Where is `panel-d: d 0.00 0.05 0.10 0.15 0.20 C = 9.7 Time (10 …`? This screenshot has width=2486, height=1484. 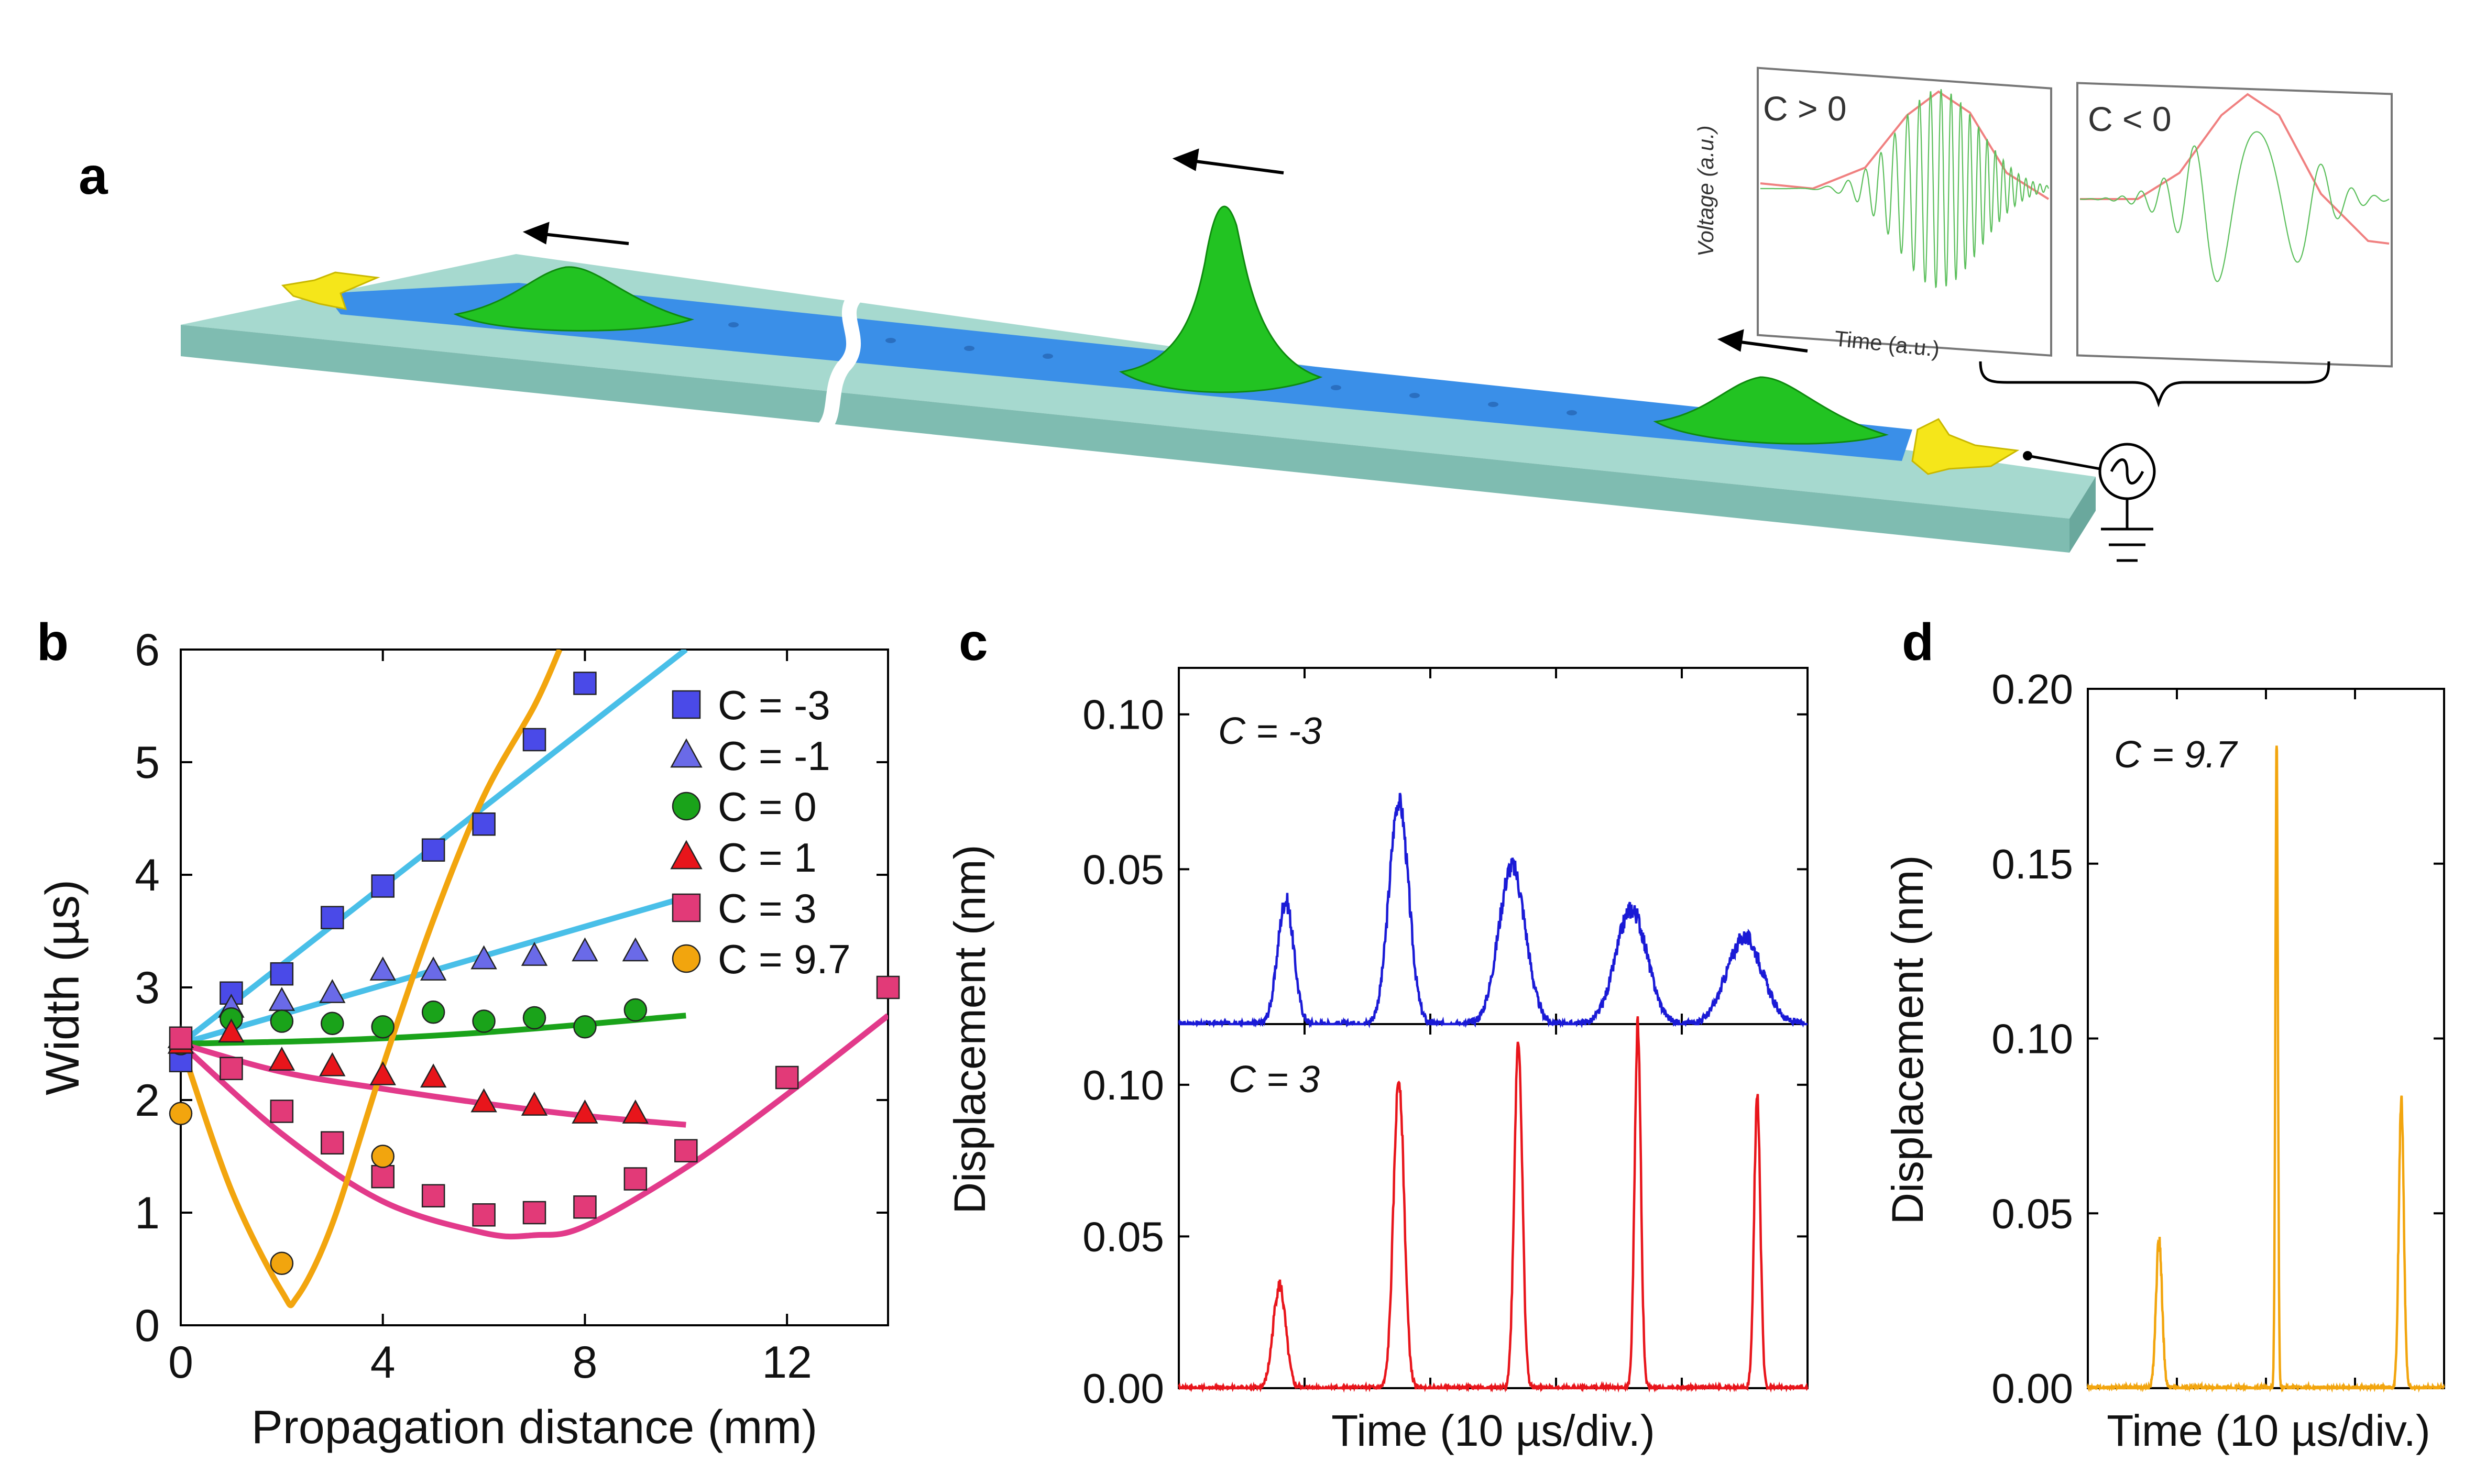
panel-d: d 0.00 0.05 0.10 0.15 0.20 C = 9.7 Time (10 … is located at coordinates (2164, 1034).